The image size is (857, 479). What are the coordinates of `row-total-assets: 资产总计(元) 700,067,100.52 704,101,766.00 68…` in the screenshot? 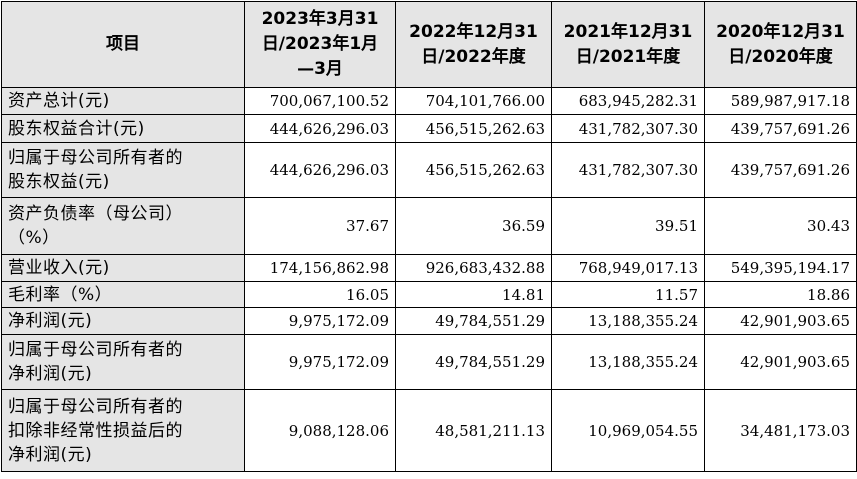 It's located at (429, 101).